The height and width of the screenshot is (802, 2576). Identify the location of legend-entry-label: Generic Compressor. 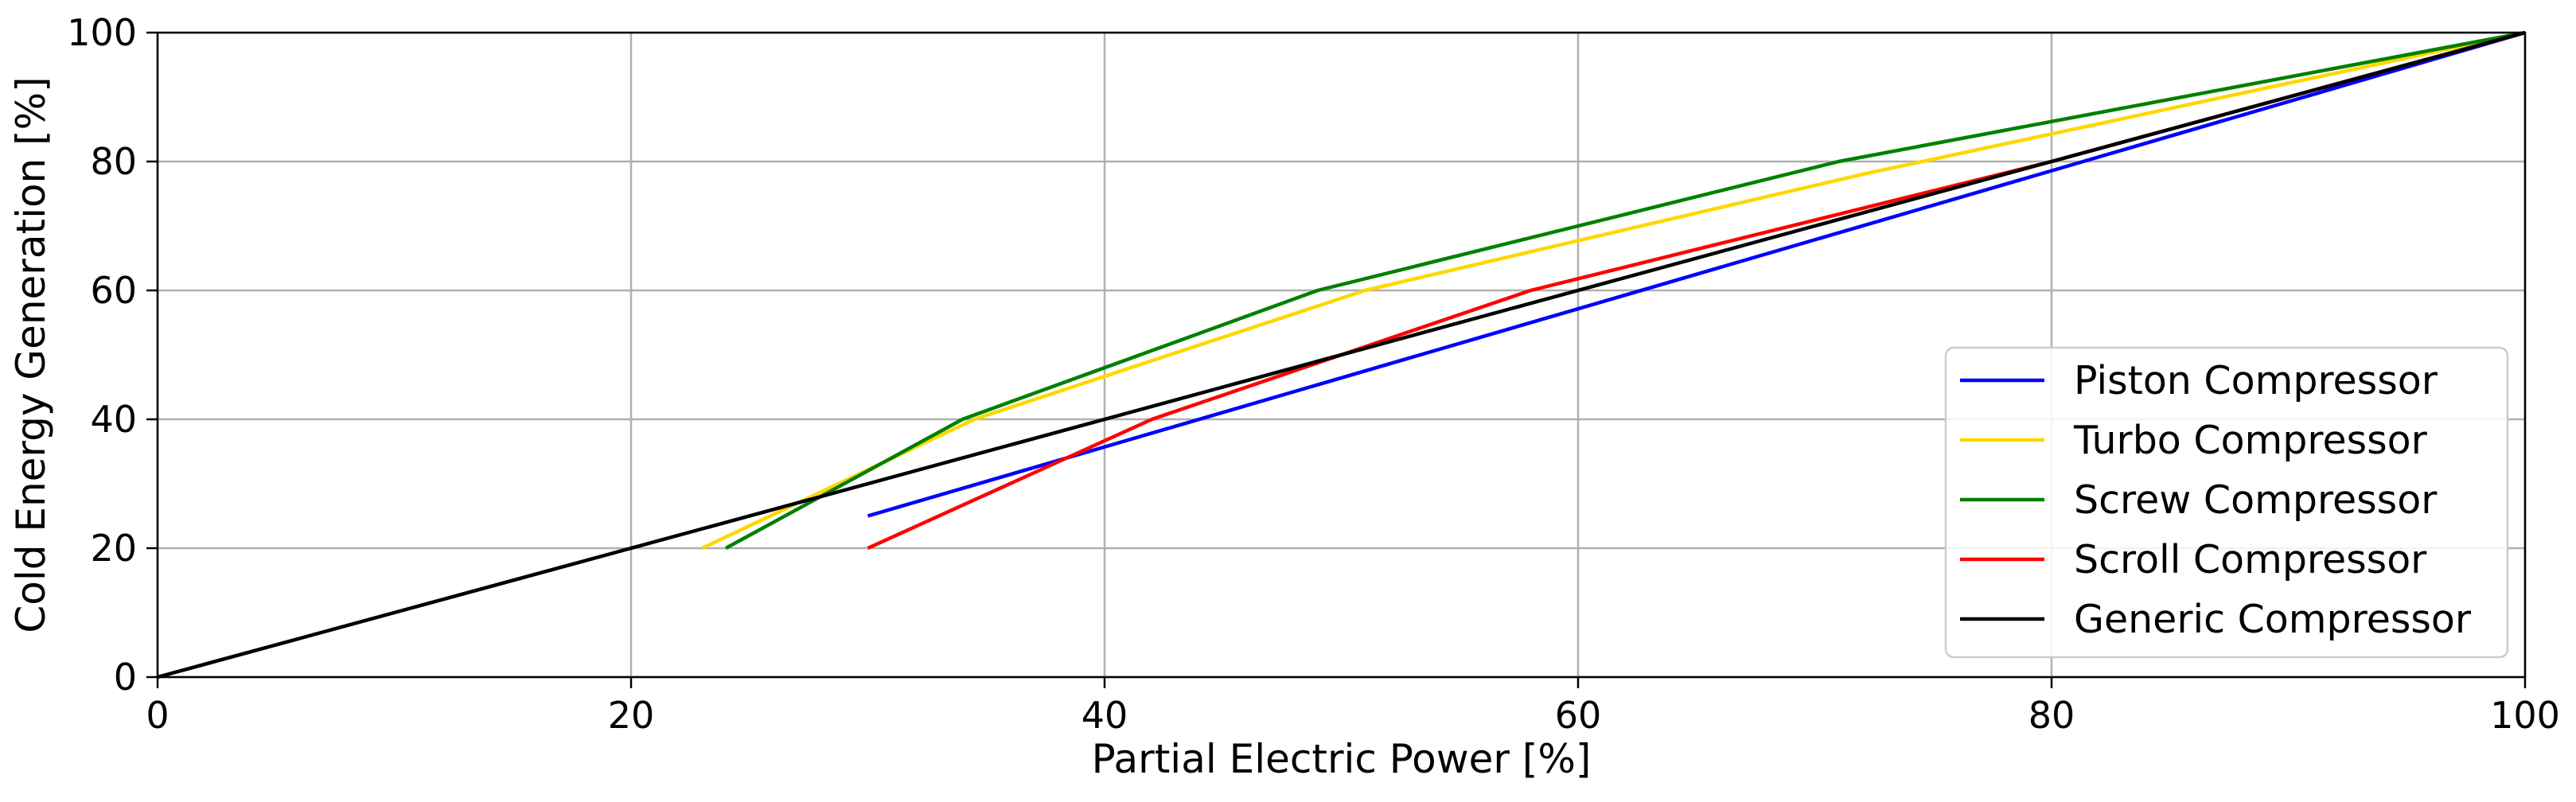
(2273, 619).